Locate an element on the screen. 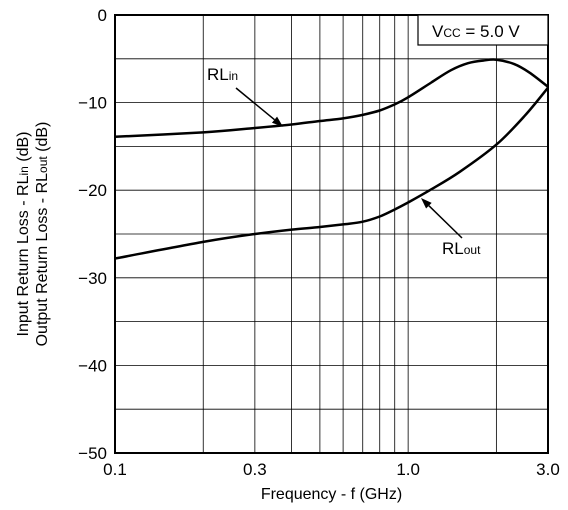 The image size is (568, 510). rl-out-annotation: RLout is located at coordinates (451, 228).